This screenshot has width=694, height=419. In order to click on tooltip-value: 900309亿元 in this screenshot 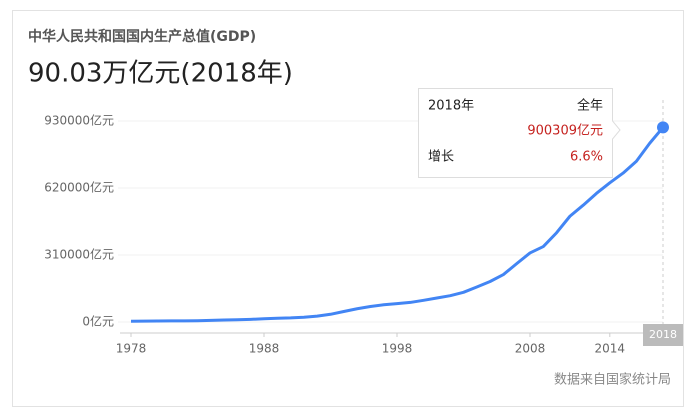, I will do `click(565, 131)`.